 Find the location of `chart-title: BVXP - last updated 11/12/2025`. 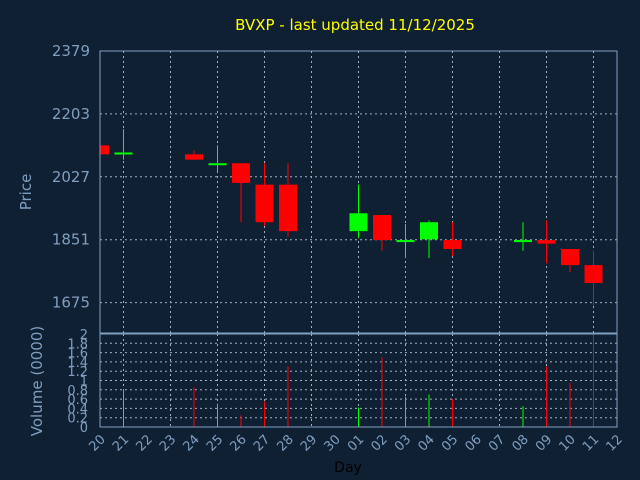

chart-title: BVXP - last updated 11/12/2025 is located at coordinates (355, 25).